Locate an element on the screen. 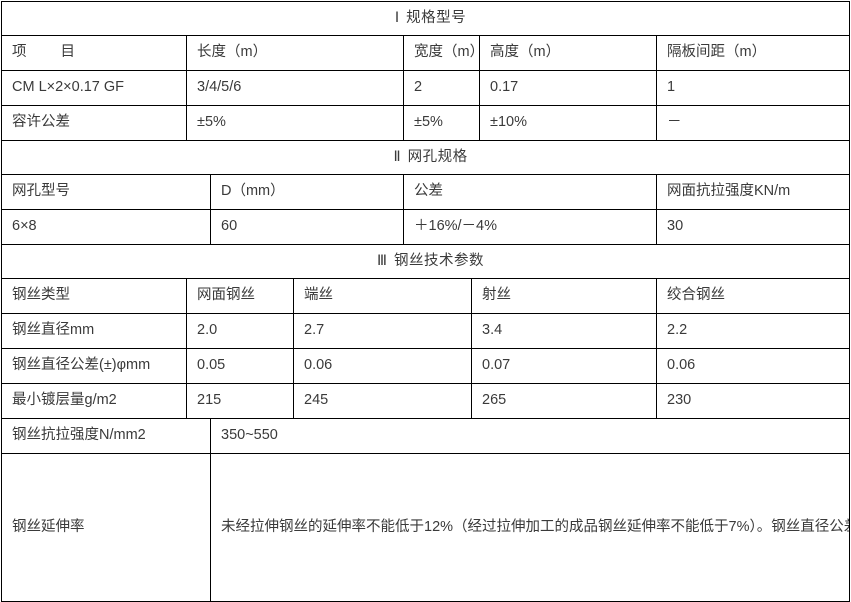 The image size is (851, 602). section-label-3: 钢丝技术参数 is located at coordinates (439, 260).